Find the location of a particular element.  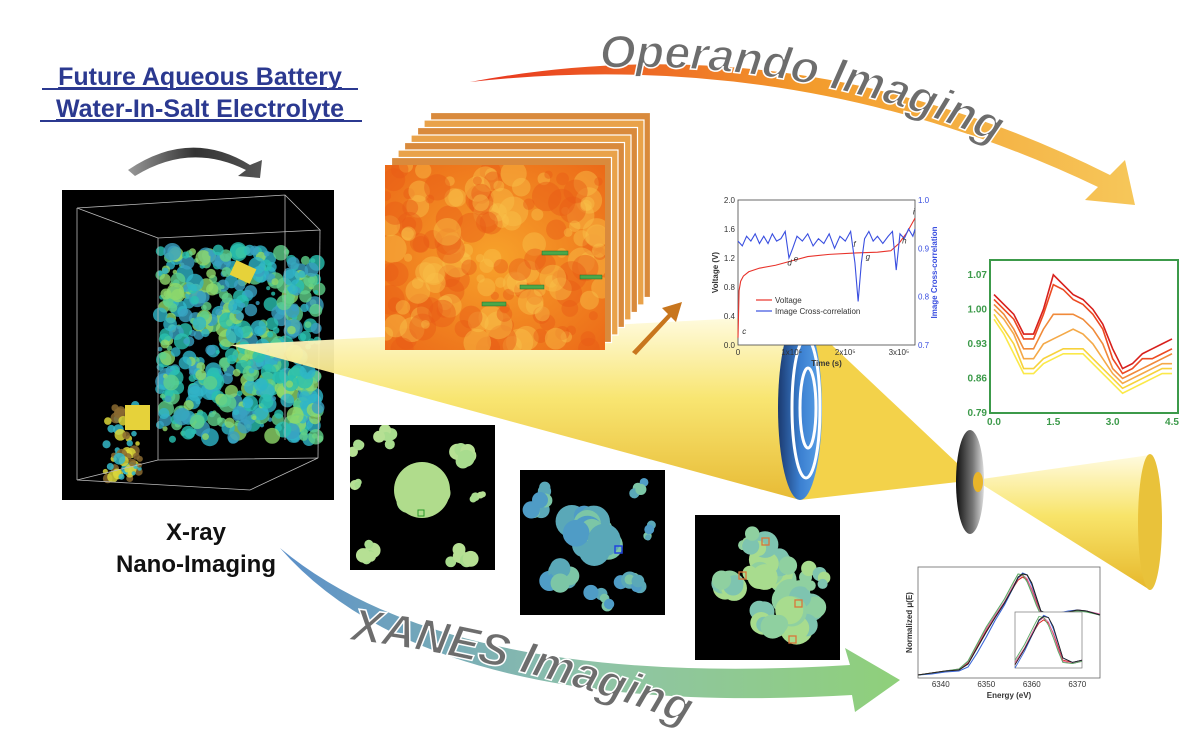

inset-frame is located at coordinates (1048, 640).